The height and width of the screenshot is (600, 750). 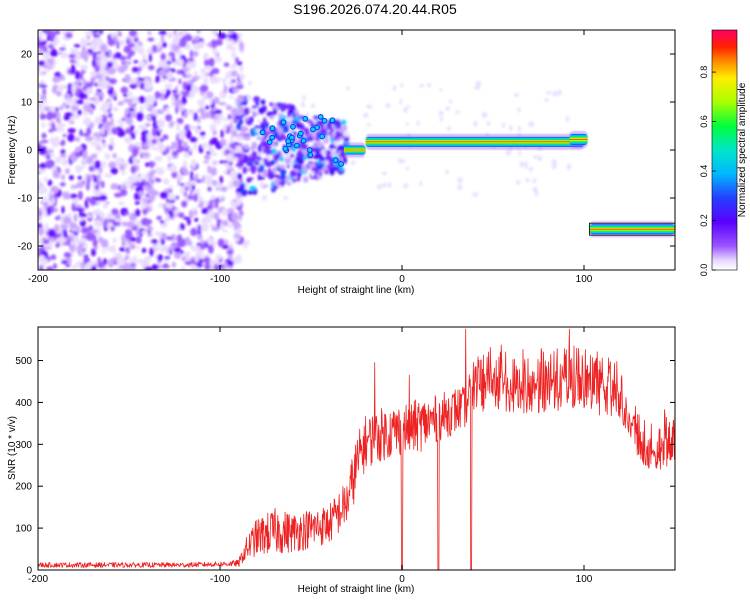 I want to click on colorbar-tick-label: 0.8, so click(x=704, y=72).